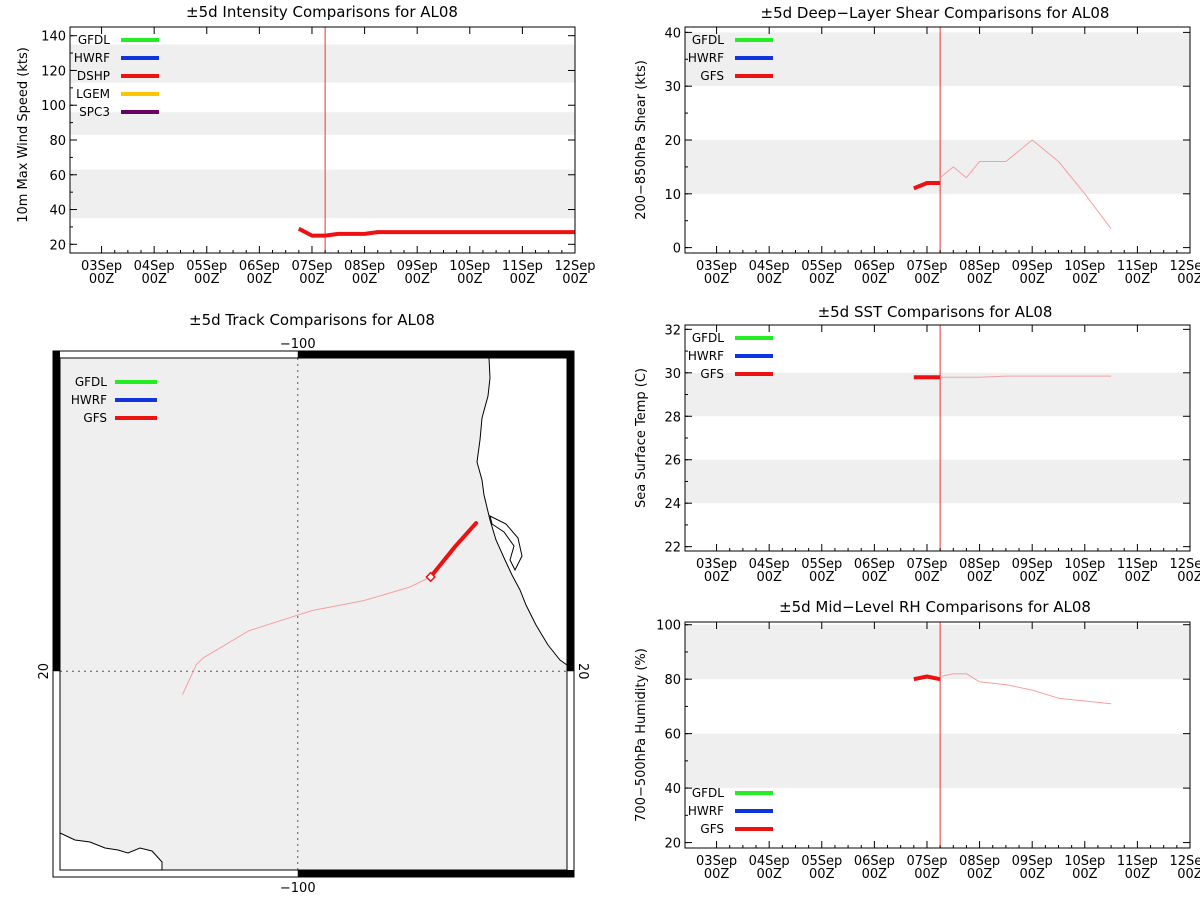  Describe the element at coordinates (1137, 564) in the screenshot. I see `sst-xtick-label: 11Sep` at that location.